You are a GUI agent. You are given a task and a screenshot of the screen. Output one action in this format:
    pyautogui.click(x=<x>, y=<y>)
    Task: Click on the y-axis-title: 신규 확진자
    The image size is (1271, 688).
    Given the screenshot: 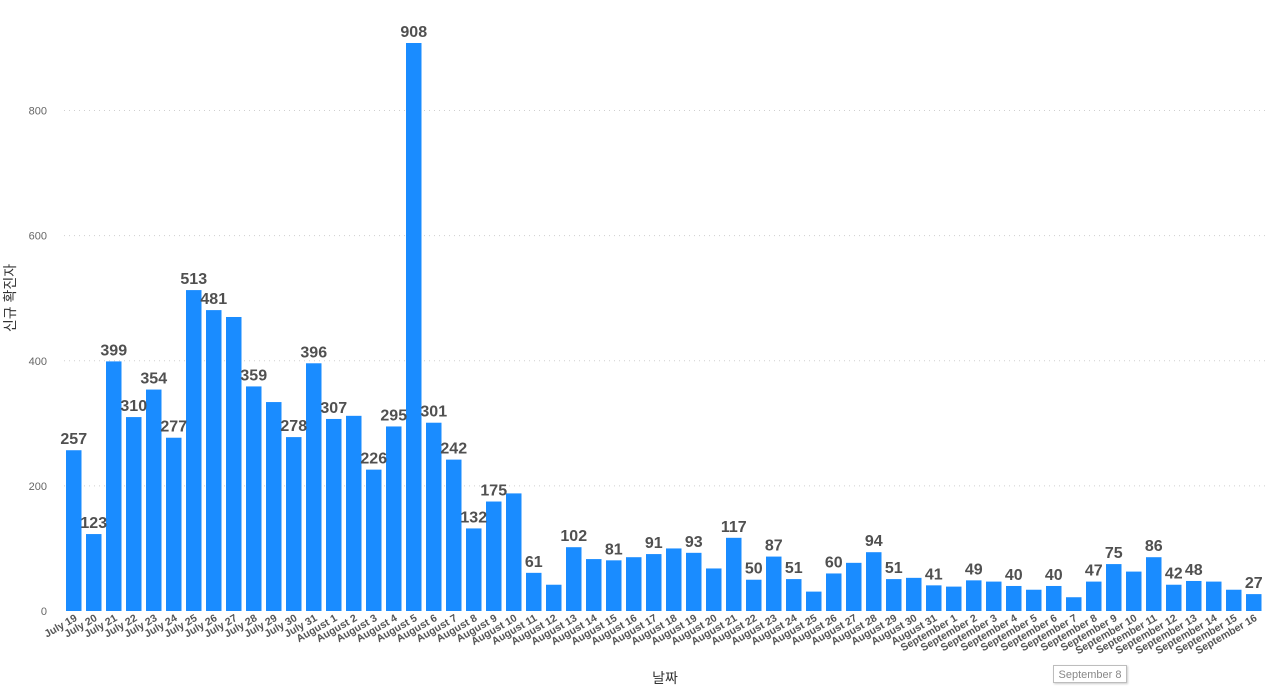 What is the action you would take?
    pyautogui.click(x=10, y=298)
    